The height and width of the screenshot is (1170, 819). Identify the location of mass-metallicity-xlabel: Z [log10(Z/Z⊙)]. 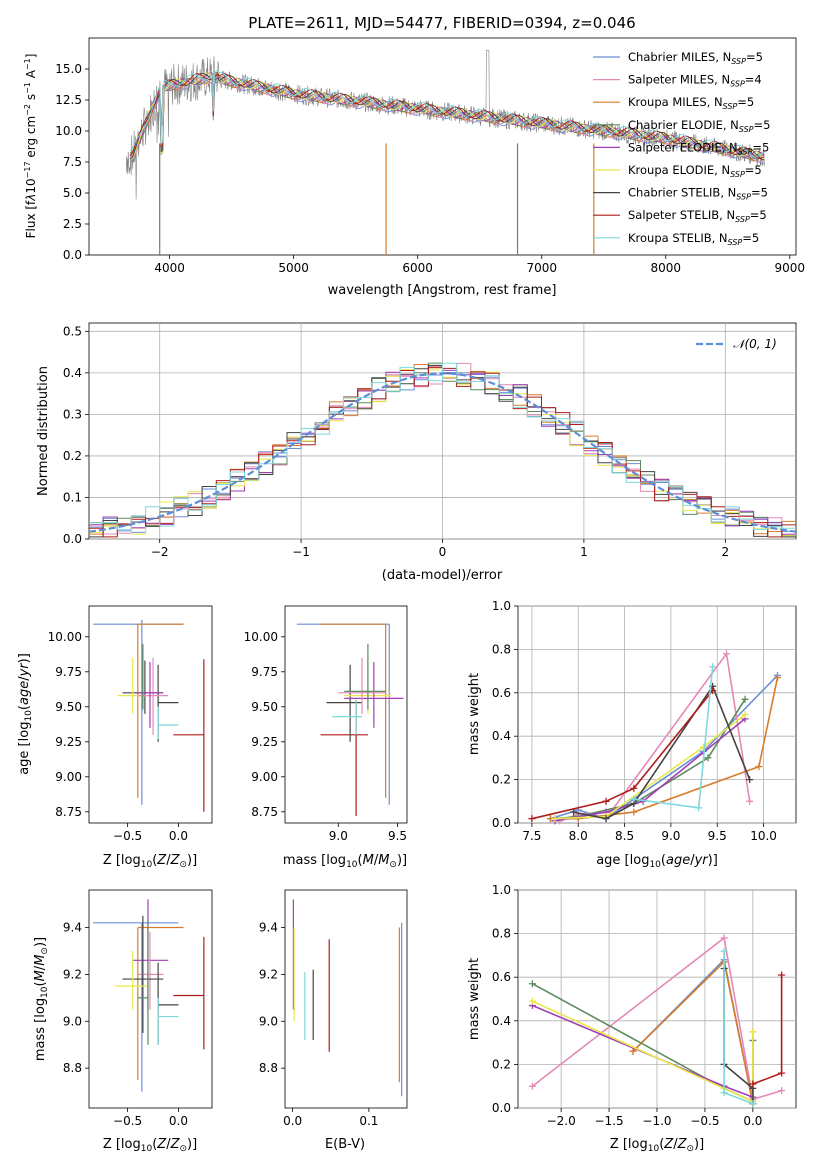
(150, 1145).